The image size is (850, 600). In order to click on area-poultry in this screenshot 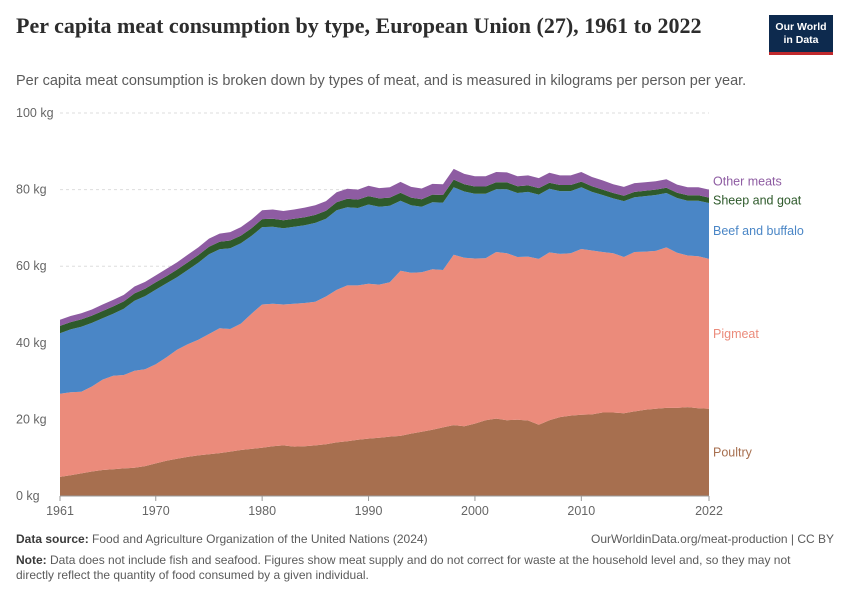, I will do `click(384, 451)`.